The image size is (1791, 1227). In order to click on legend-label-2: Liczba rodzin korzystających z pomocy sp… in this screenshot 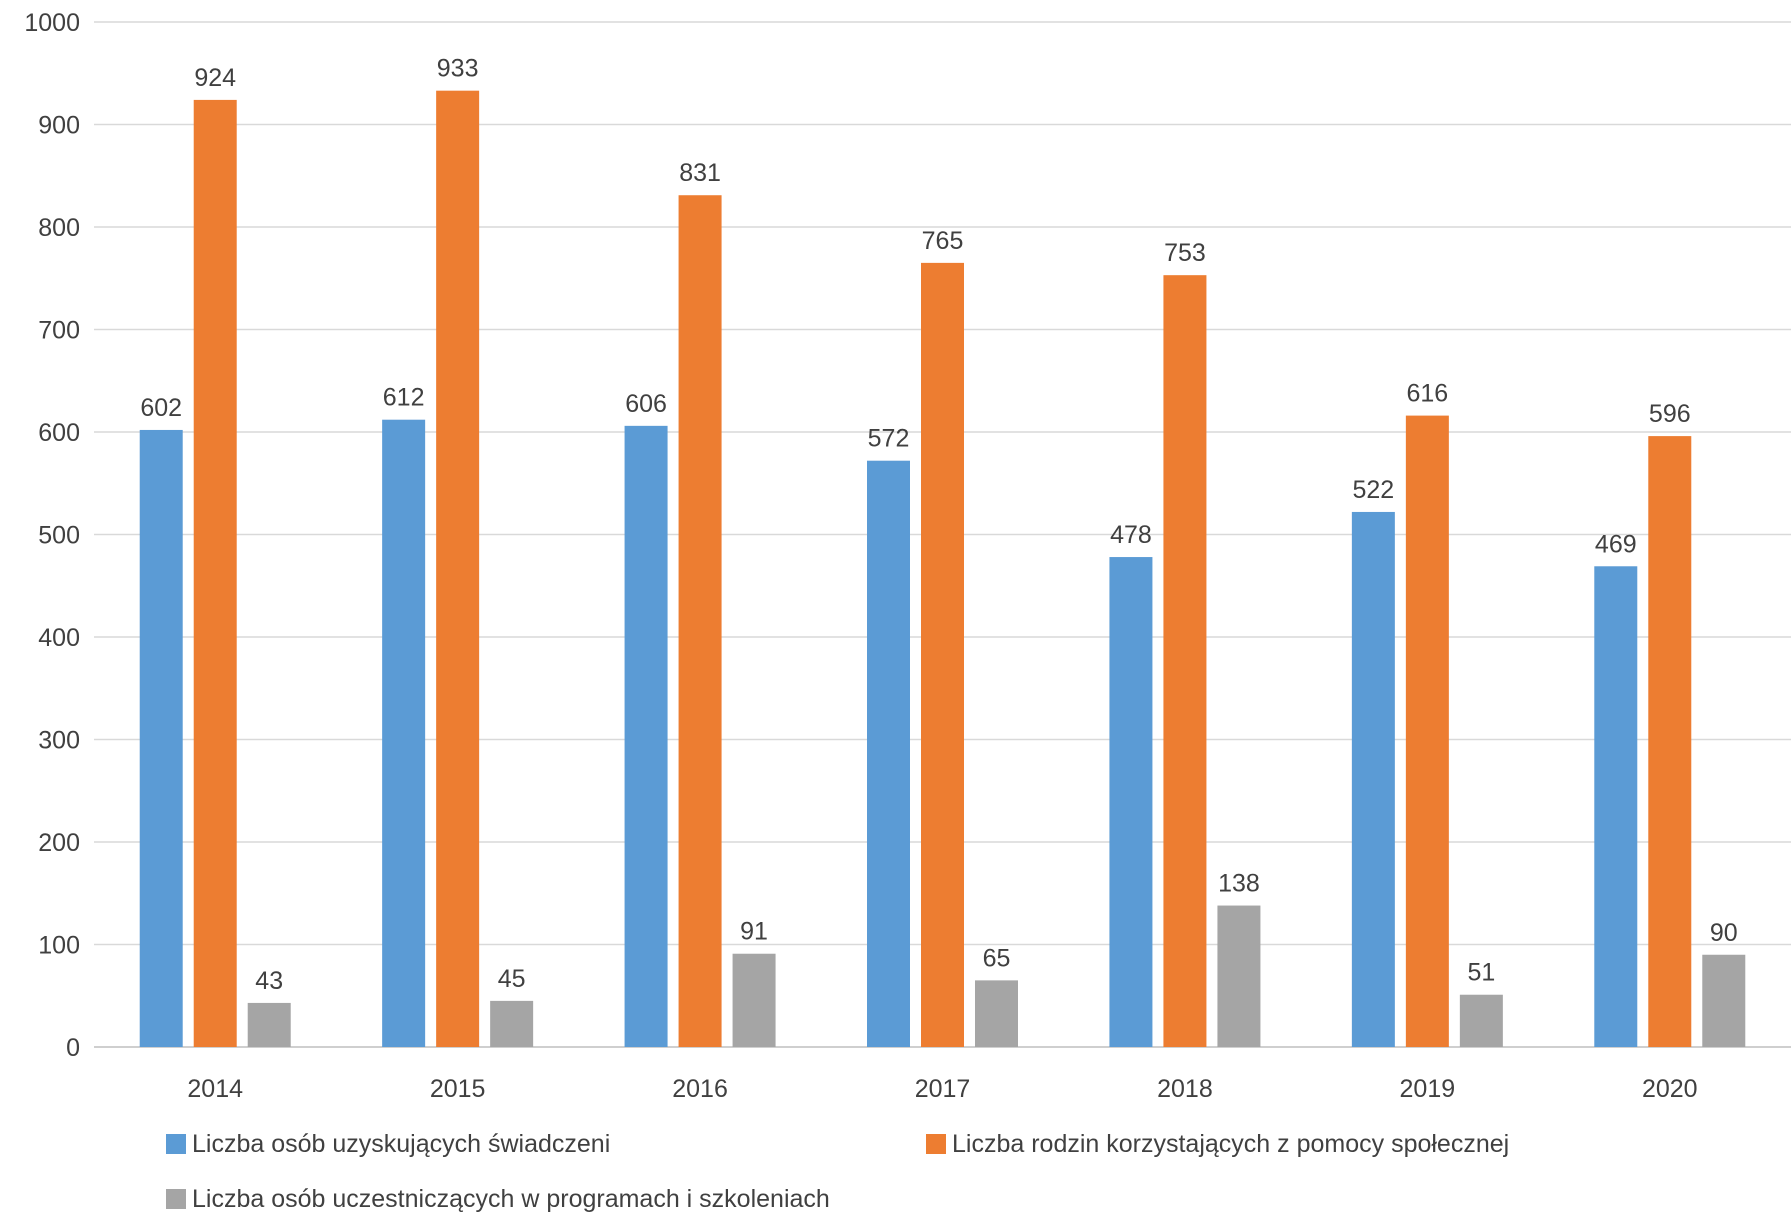, I will do `click(1230, 1144)`.